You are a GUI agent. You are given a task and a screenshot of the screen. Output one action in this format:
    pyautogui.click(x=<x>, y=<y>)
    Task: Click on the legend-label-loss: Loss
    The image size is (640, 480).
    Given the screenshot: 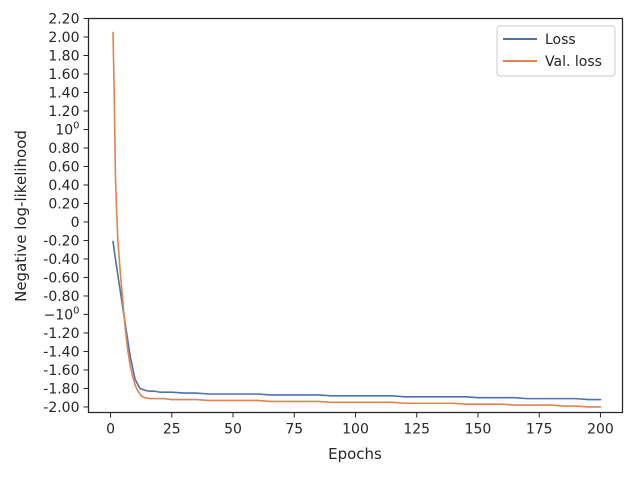 What is the action you would take?
    pyautogui.click(x=560, y=40)
    